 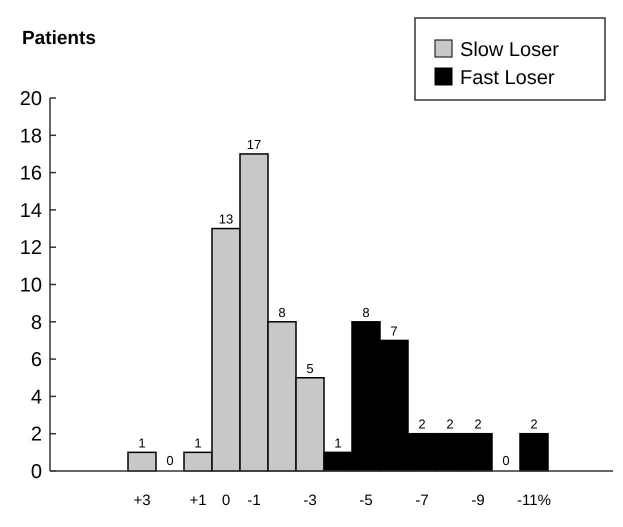 I want to click on y-tick-label: 4, so click(x=36, y=397).